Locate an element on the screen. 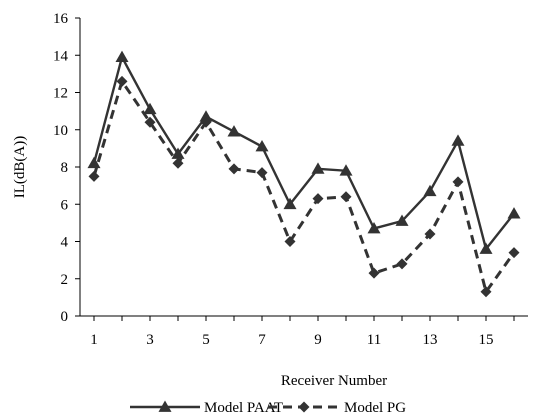  x-tick-label: 1 is located at coordinates (94, 340).